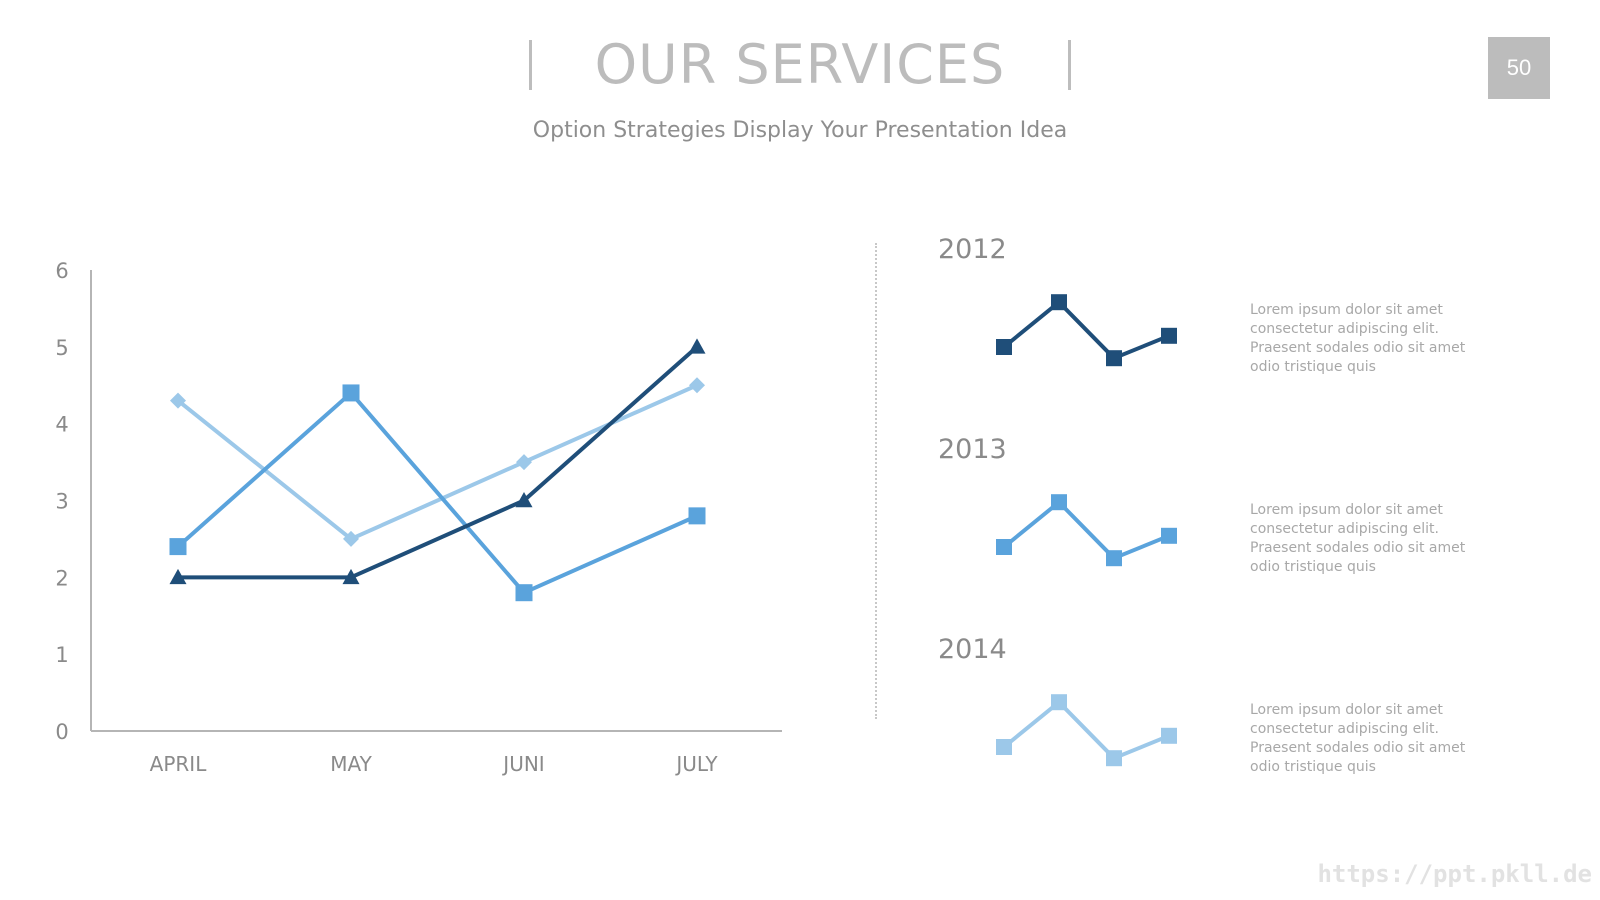  I want to click on mini-line-2014, so click(1086, 730).